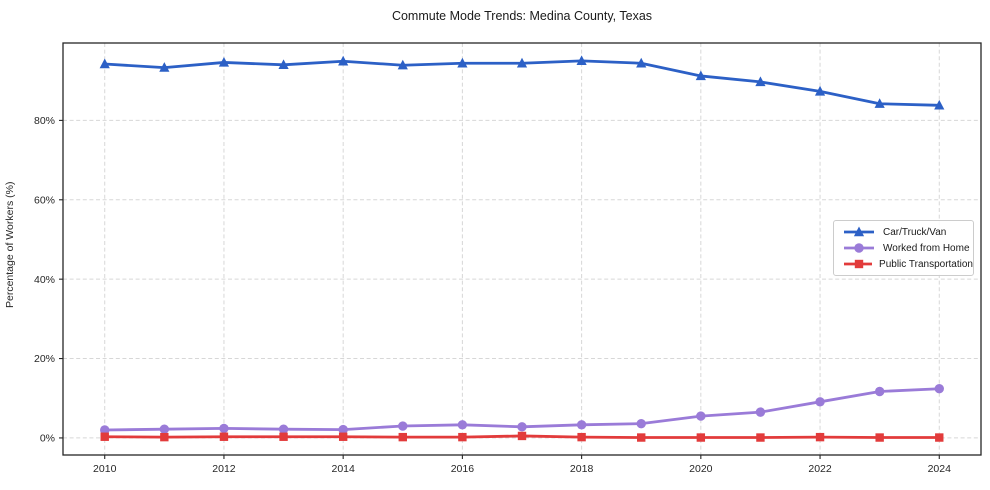  I want to click on car-truck-van-point-2011, so click(164, 67).